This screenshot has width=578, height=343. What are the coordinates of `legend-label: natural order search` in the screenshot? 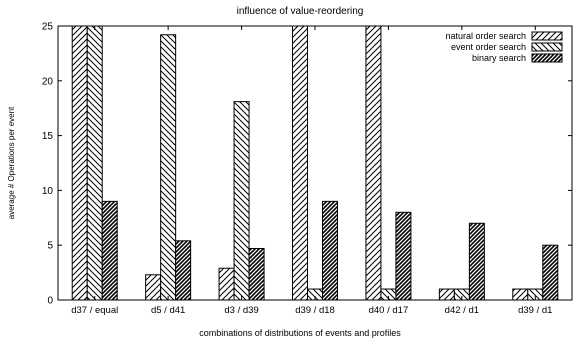 It's located at (485, 36).